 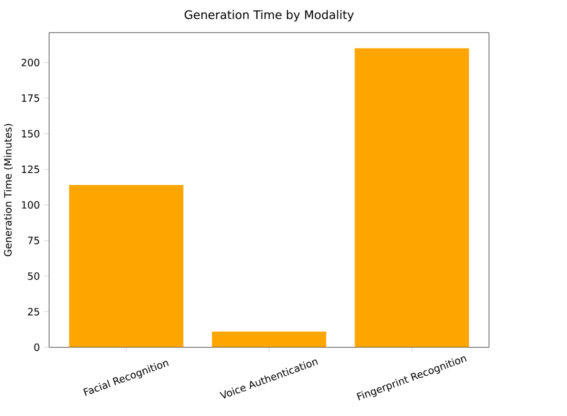 What do you see at coordinates (8, 190) in the screenshot?
I see `y-axis-title: Generation Time (Minutes)` at bounding box center [8, 190].